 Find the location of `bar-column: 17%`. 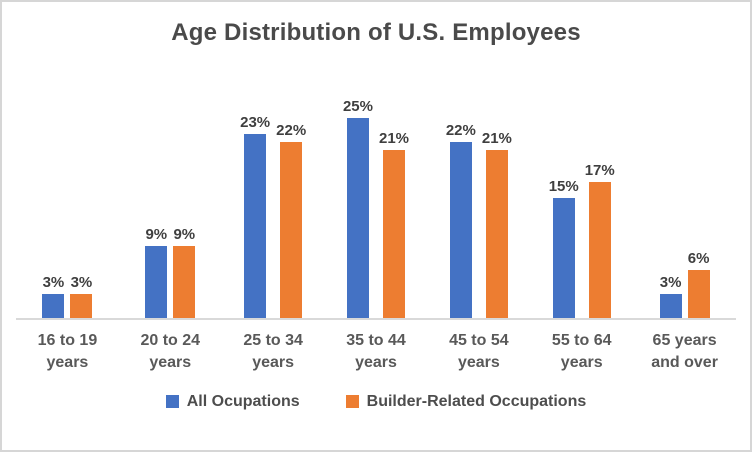

bar-column: 17% is located at coordinates (600, 240).